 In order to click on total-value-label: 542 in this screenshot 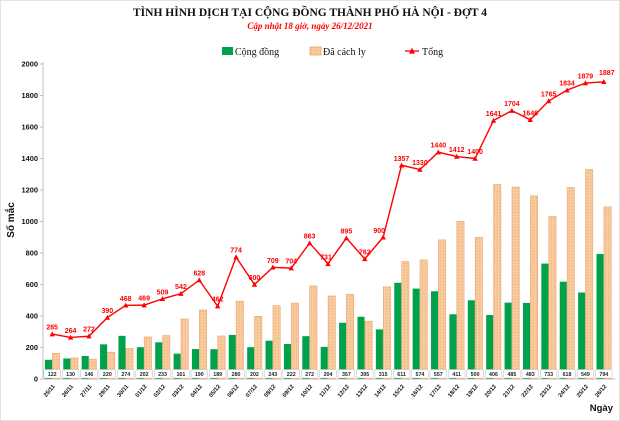, I will do `click(181, 287)`.